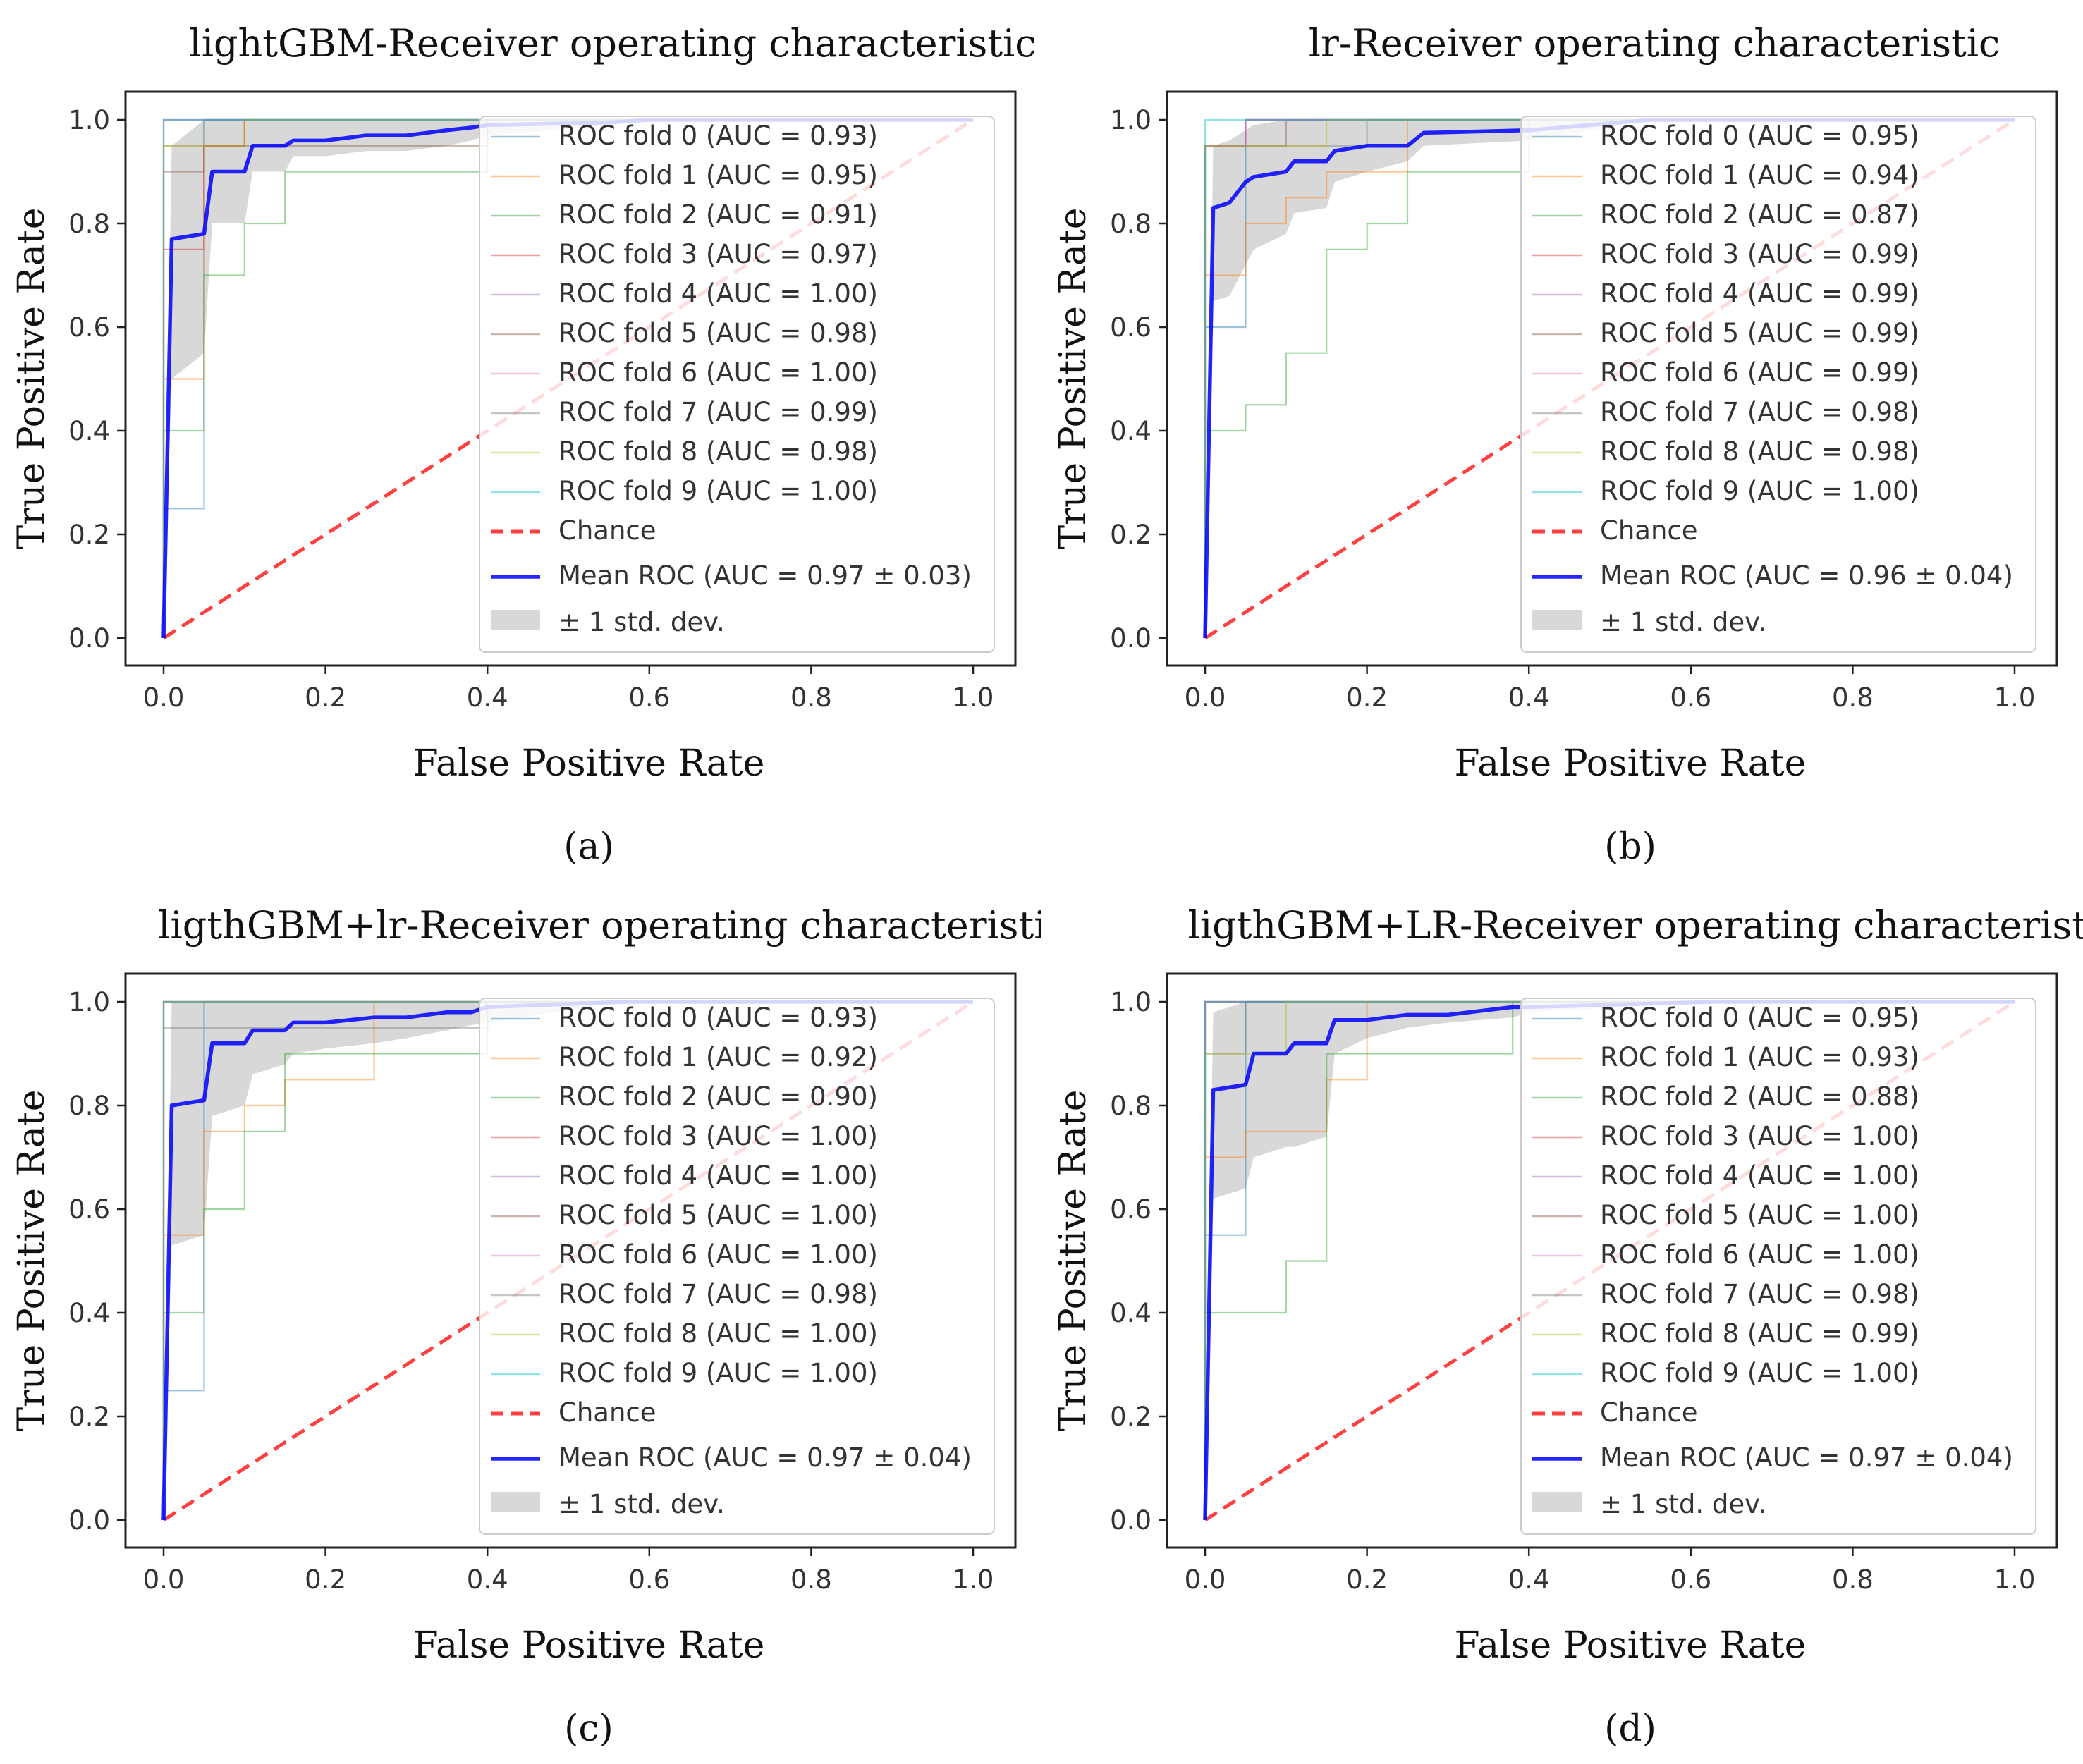  I want to click on legend-fold-label: ROC fold 1 (AUC = 0.95), so click(718, 175).